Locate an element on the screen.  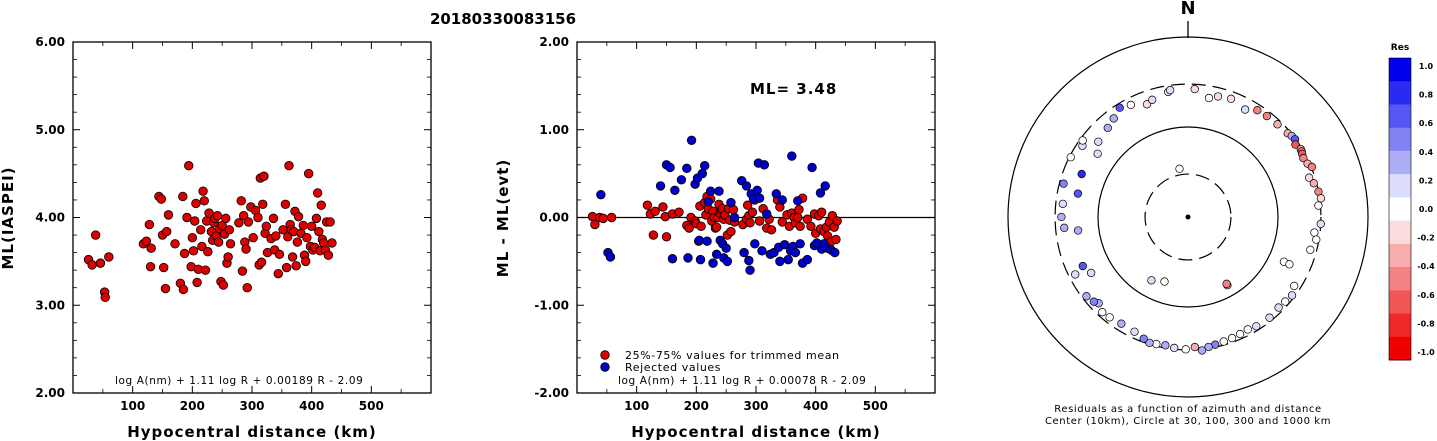
colorbar-tick-label: 0.8 is located at coordinates (1426, 95).